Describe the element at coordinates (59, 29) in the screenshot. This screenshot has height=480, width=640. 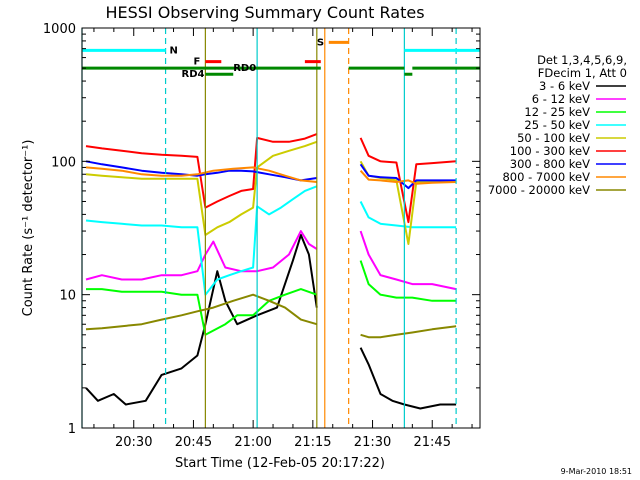
I see `y-tick-label: 1000` at that location.